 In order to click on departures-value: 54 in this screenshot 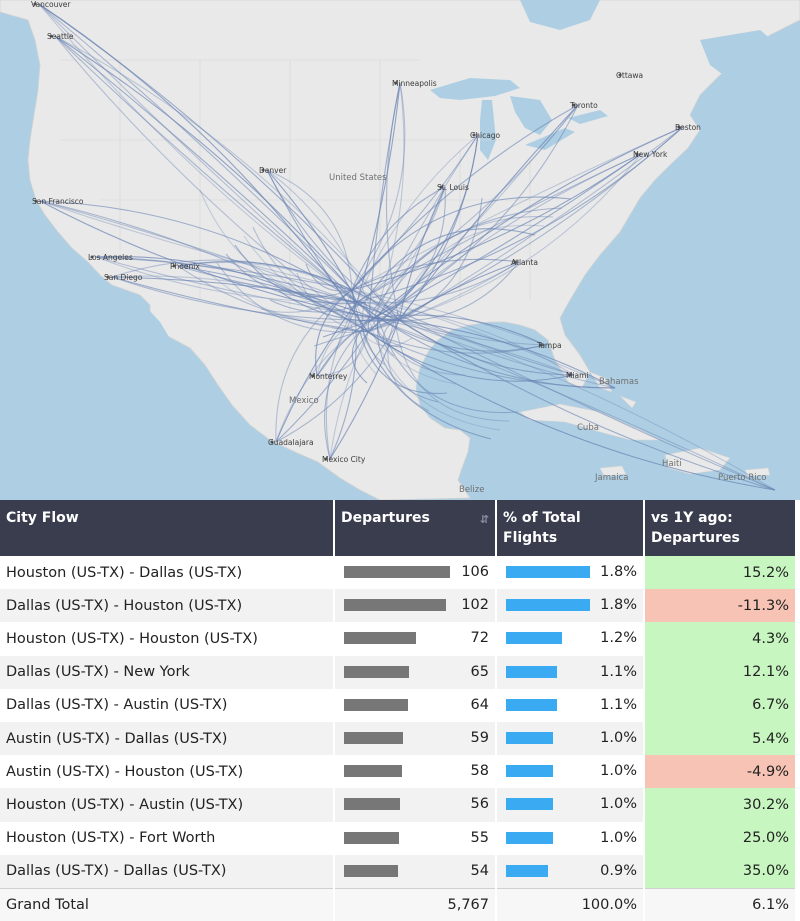, I will do `click(479, 870)`.